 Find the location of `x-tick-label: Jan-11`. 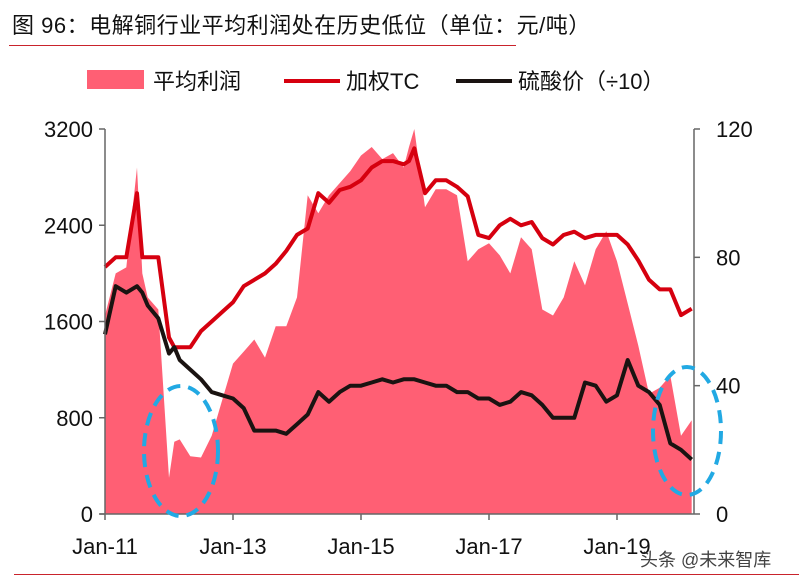

x-tick-label: Jan-11 is located at coordinates (105, 546).